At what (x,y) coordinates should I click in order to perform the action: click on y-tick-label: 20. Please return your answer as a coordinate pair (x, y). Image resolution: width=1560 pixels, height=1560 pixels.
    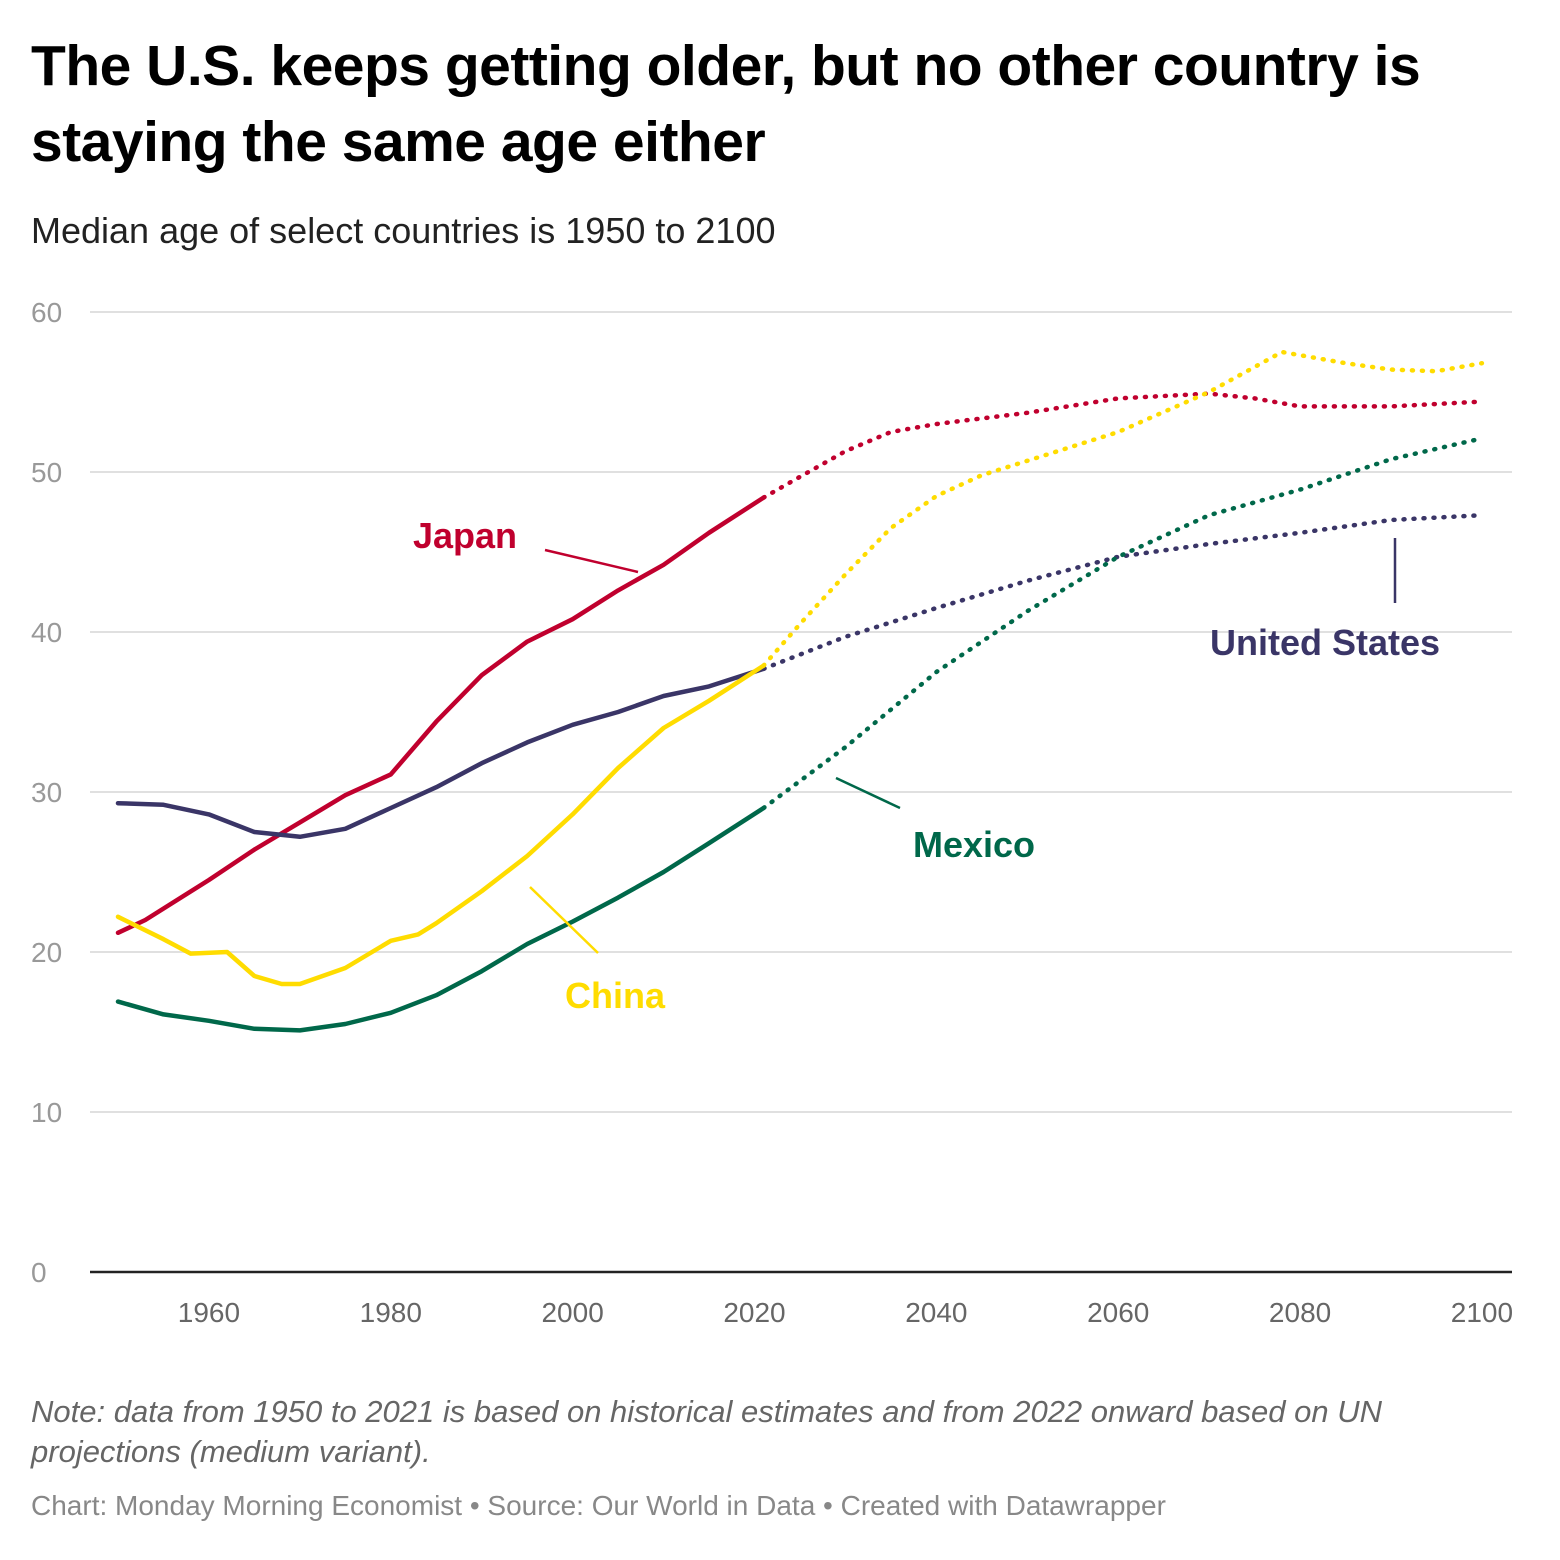
    Looking at the image, I should click on (46, 952).